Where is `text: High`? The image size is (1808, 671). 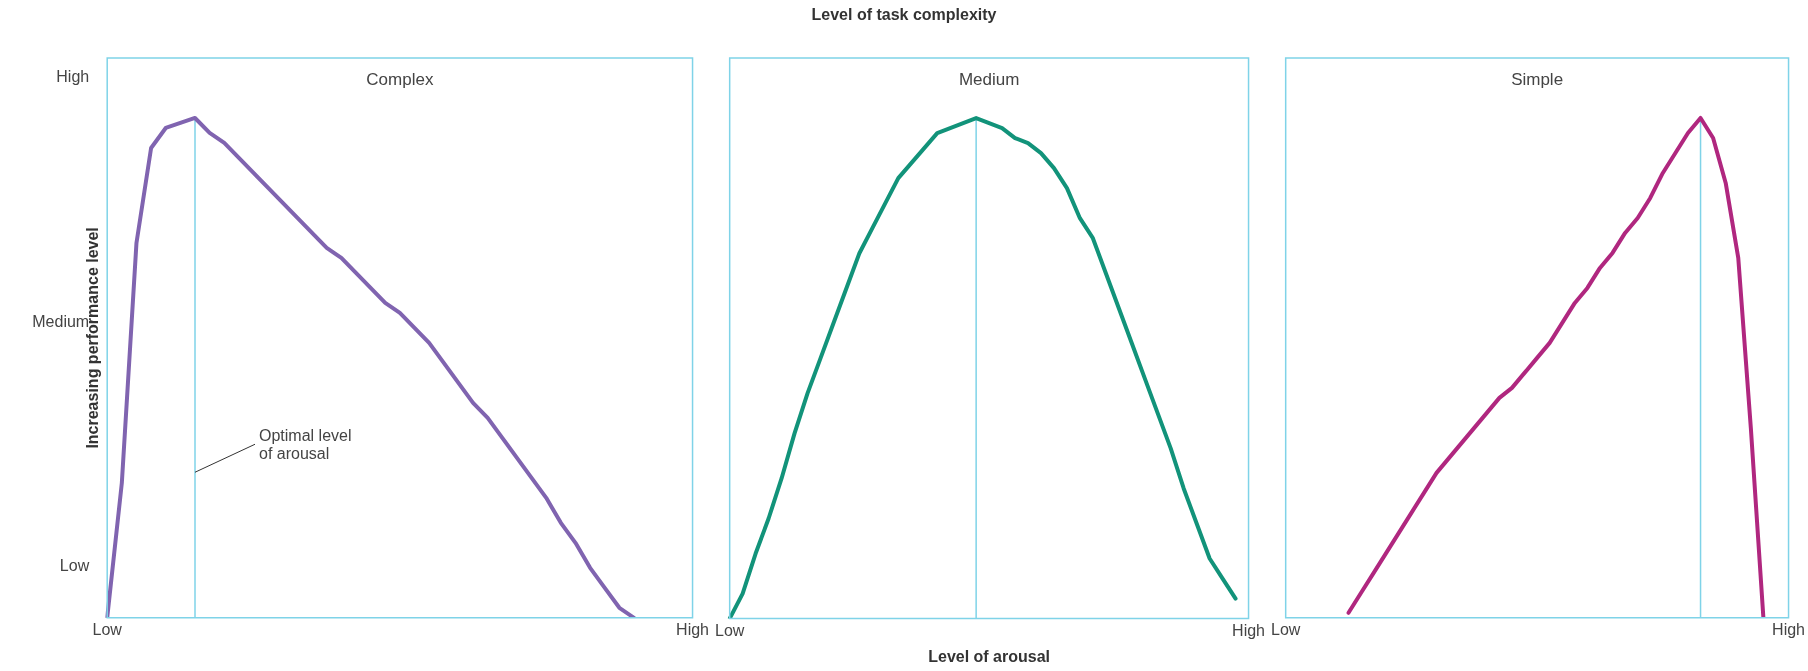 text: High is located at coordinates (73, 77).